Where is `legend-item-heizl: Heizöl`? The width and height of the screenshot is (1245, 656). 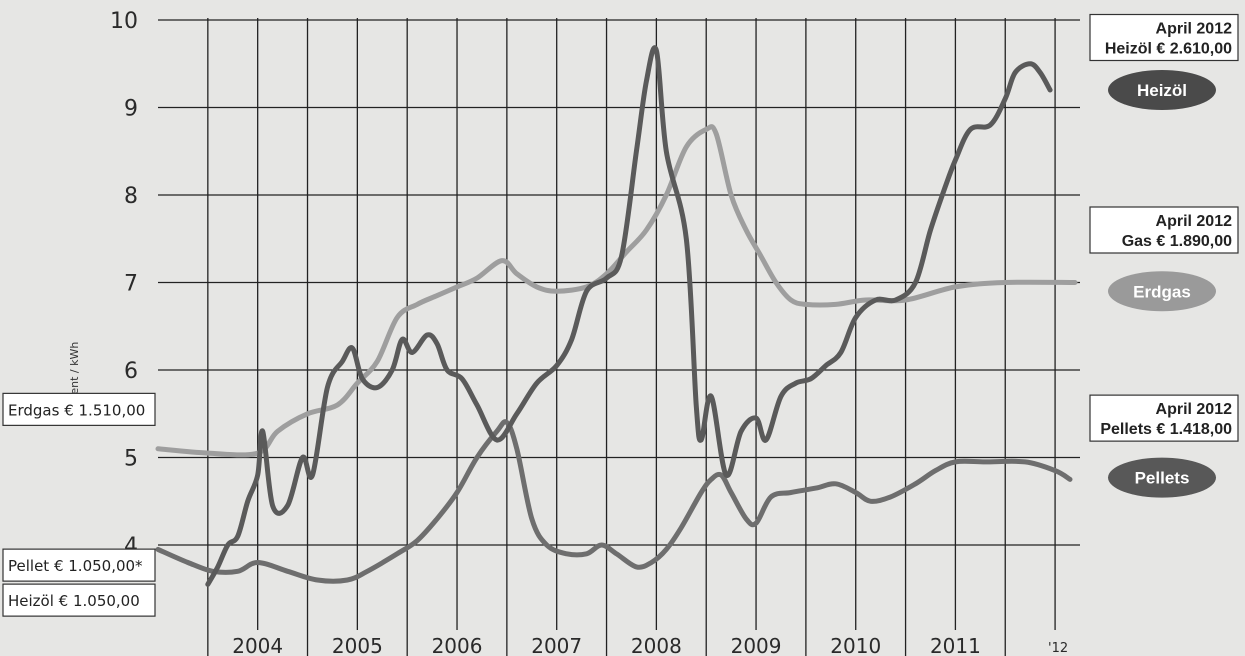
legend-item-heizl: Heizöl is located at coordinates (1162, 90).